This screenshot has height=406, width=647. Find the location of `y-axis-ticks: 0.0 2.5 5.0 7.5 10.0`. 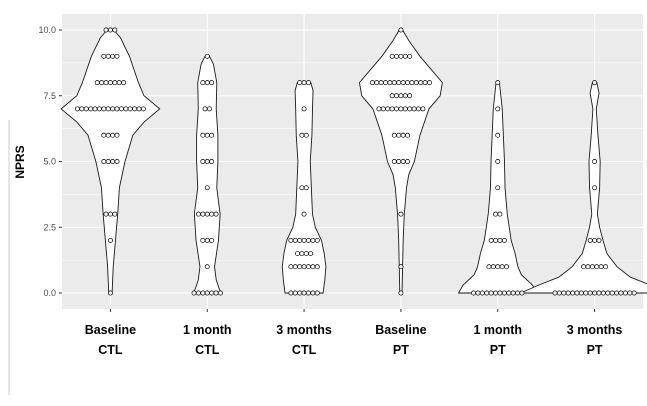

y-axis-ticks: 0.0 2.5 5.0 7.5 10.0 is located at coordinates (50, 161).